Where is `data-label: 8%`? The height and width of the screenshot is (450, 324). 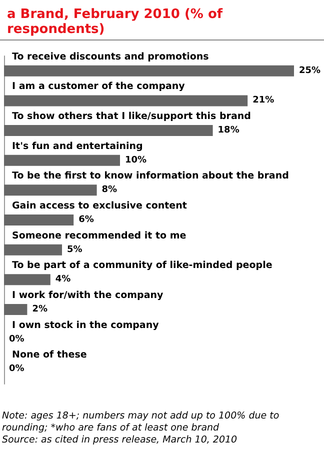 data-label: 8% is located at coordinates (110, 190).